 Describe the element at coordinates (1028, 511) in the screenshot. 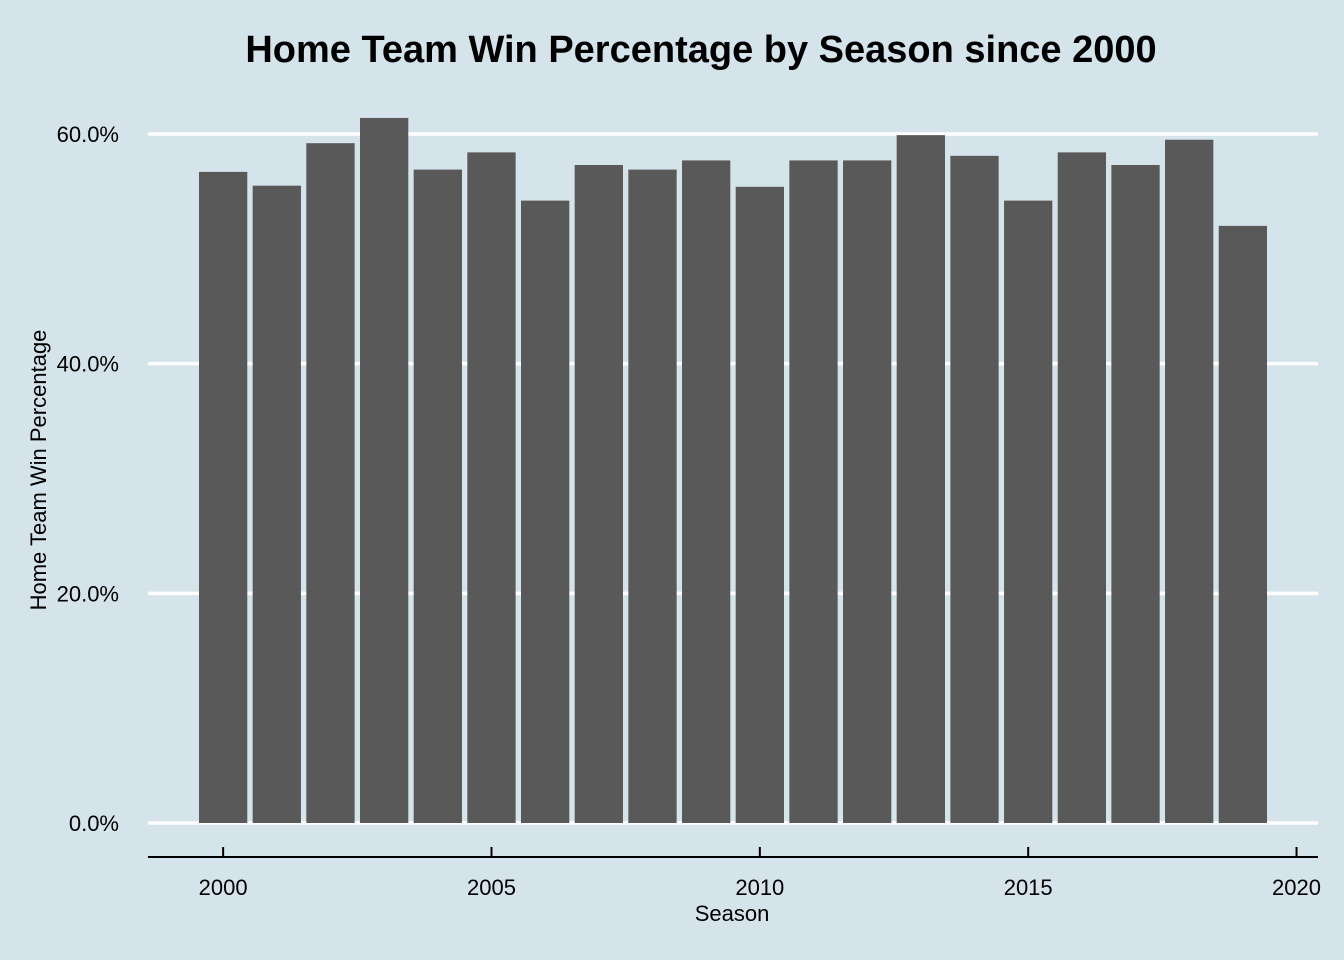

I see `bar-2015` at that location.